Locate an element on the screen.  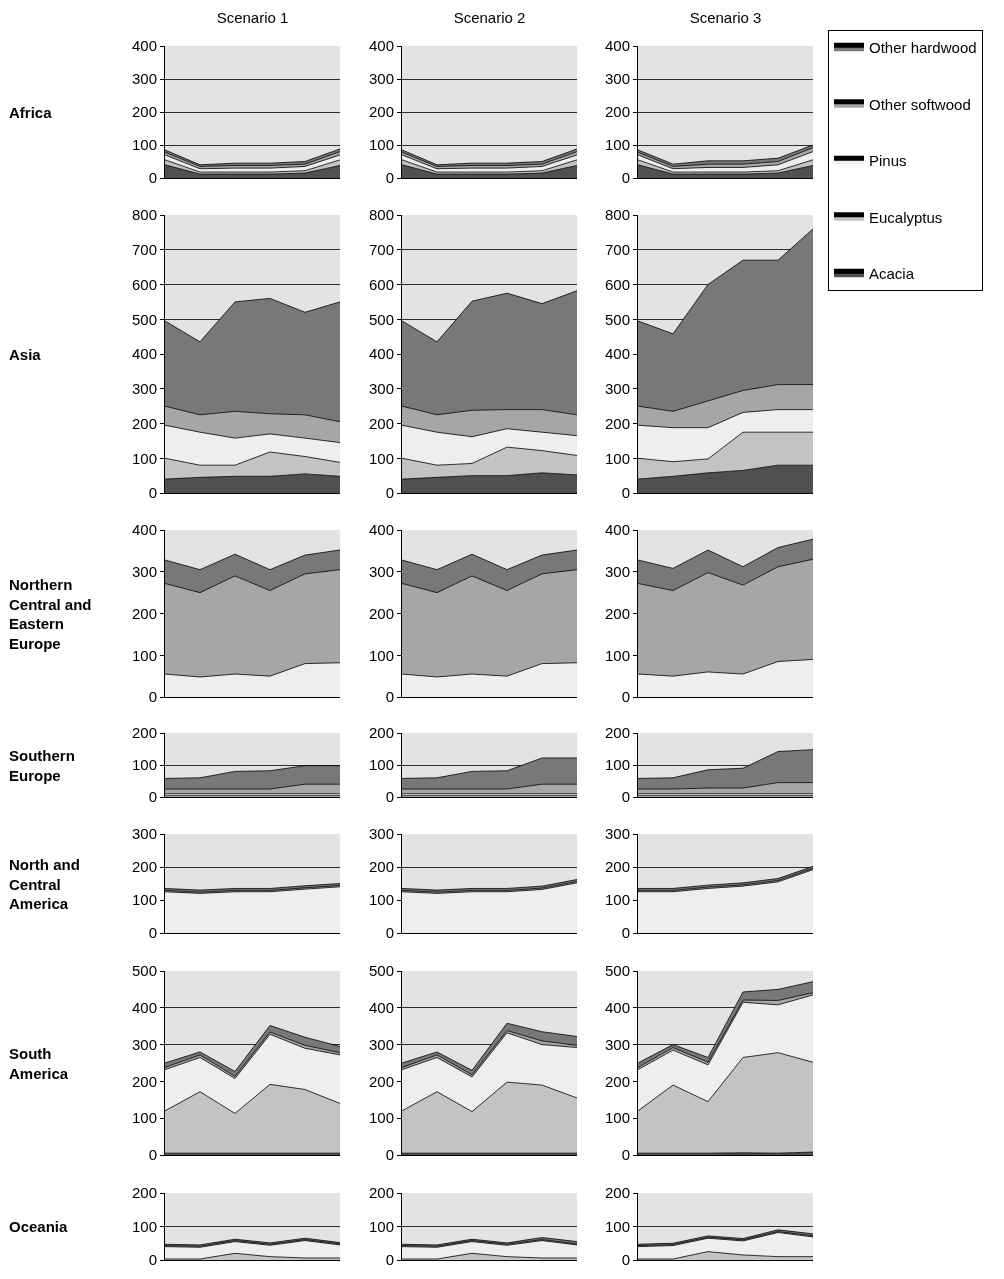
y-axis-title: North and Central America is located at coordinates (44, 884).